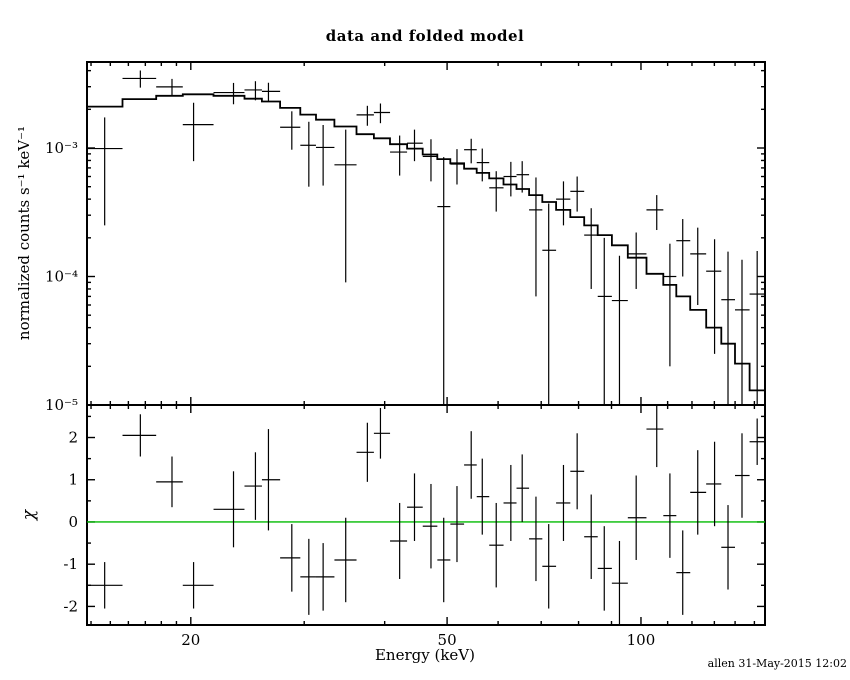  Describe the element at coordinates (70, 564) in the screenshot. I see `svg-text: -1` at that location.